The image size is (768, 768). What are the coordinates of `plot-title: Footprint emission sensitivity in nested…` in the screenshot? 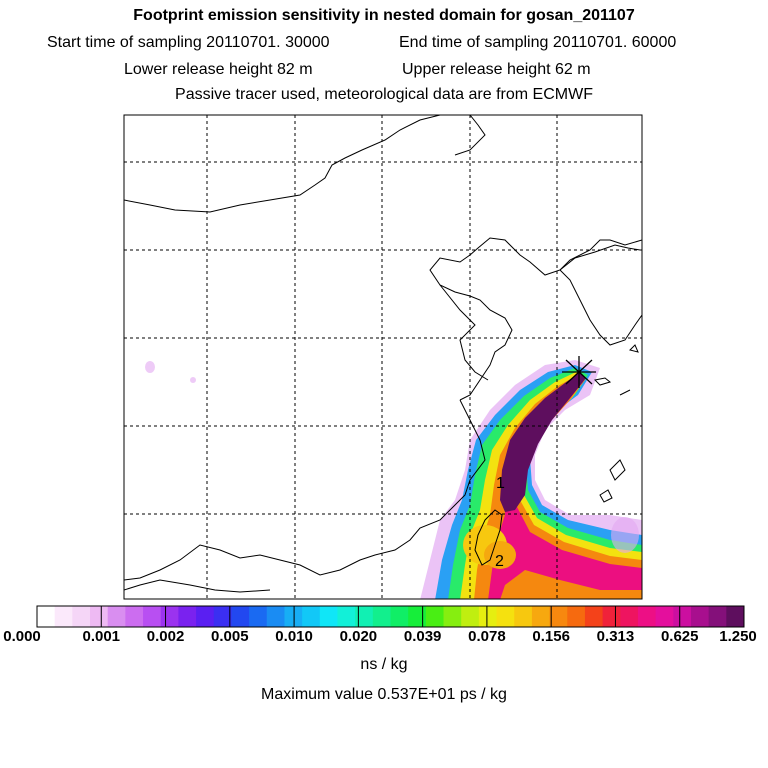 It's located at (384, 15).